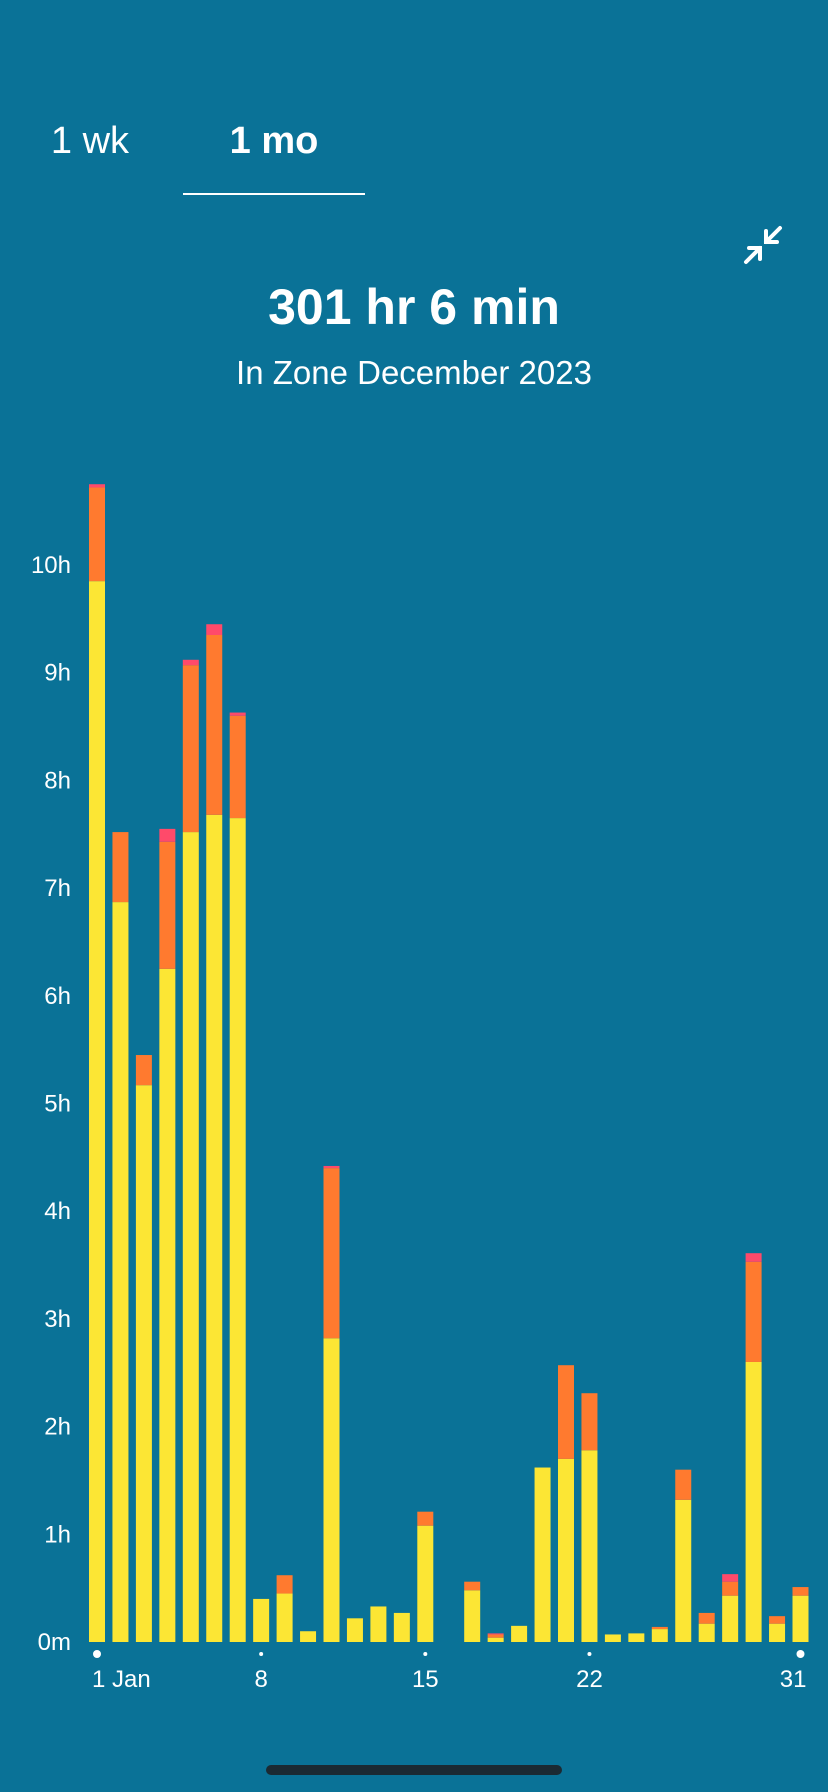 The height and width of the screenshot is (1792, 828). I want to click on in-zone-total: 301 hr 6 min, so click(414, 307).